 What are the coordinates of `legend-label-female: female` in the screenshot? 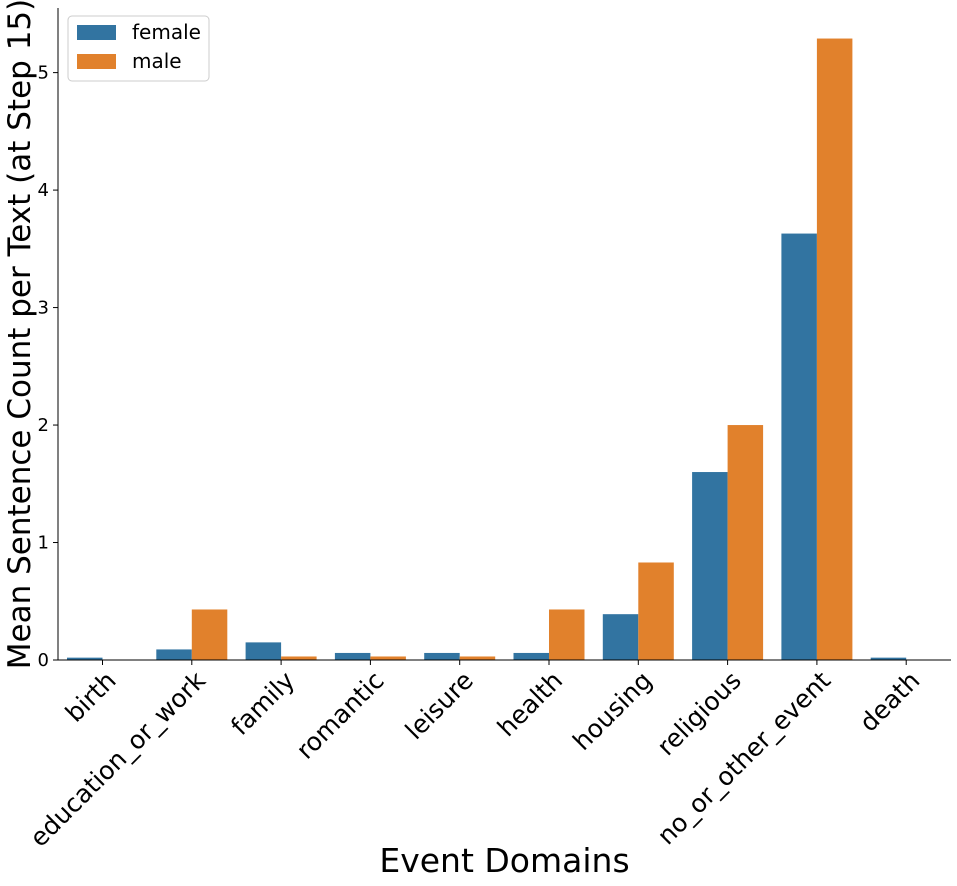 It's located at (166, 32).